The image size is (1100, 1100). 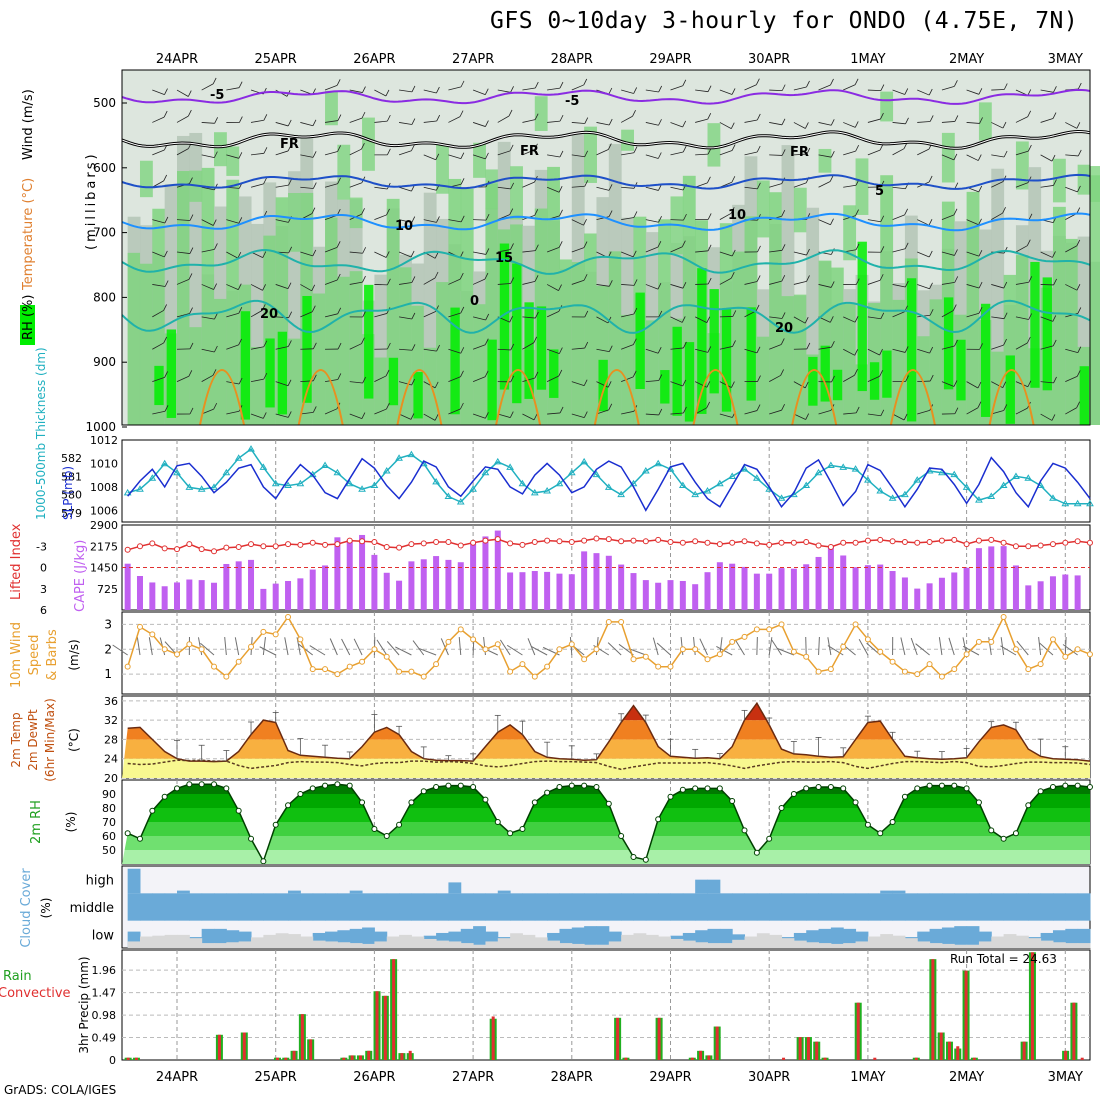 I want to click on slp-axis-label: SLP (mb), so click(x=68, y=493).